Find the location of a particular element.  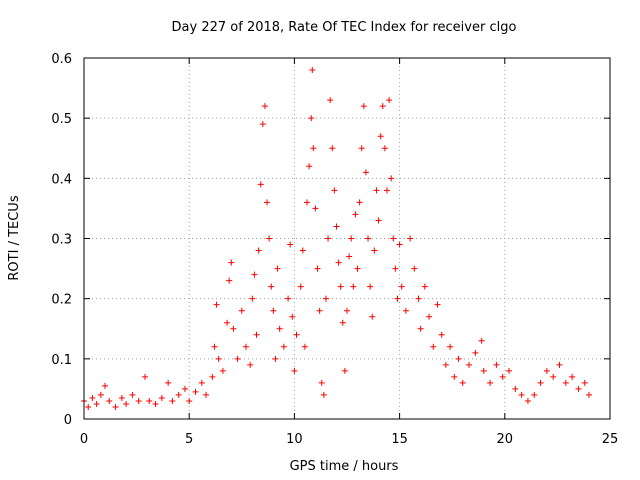

y-tick-label: 0.5 is located at coordinates (61, 119).